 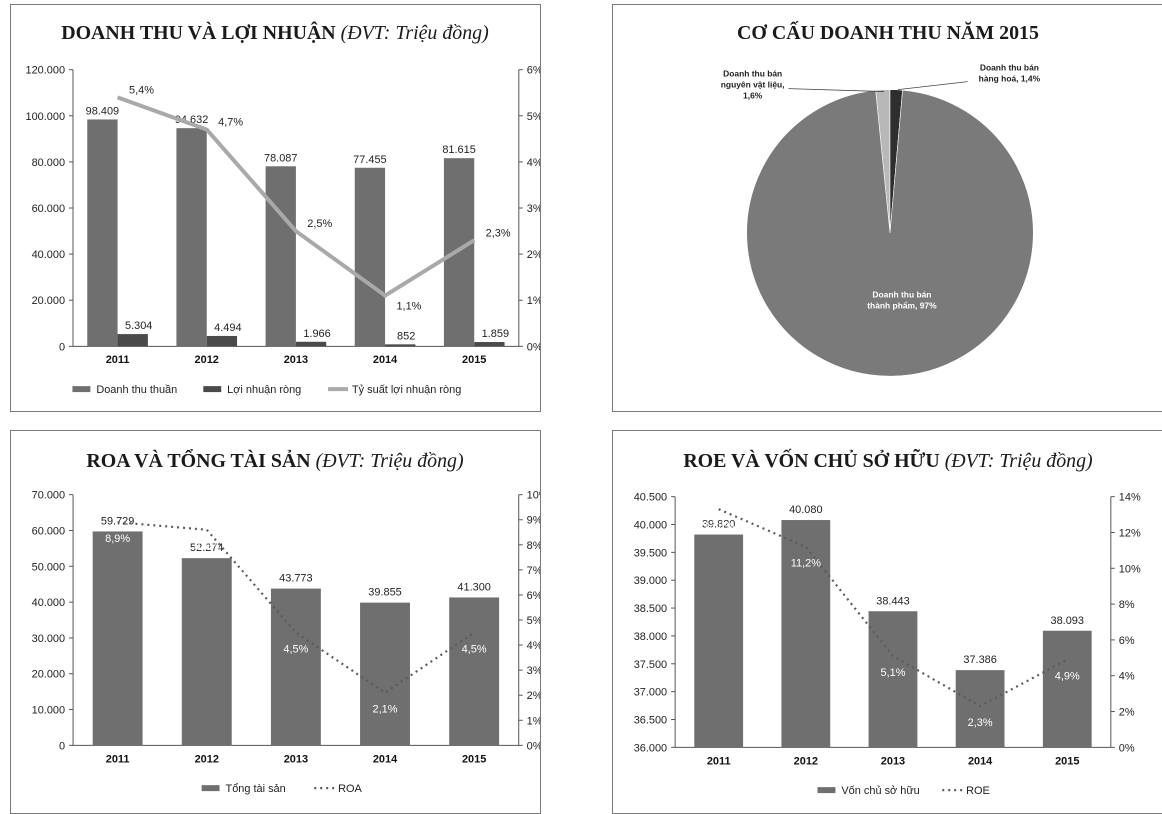 I want to click on y-tick-label: 50.000, so click(x=48, y=567).